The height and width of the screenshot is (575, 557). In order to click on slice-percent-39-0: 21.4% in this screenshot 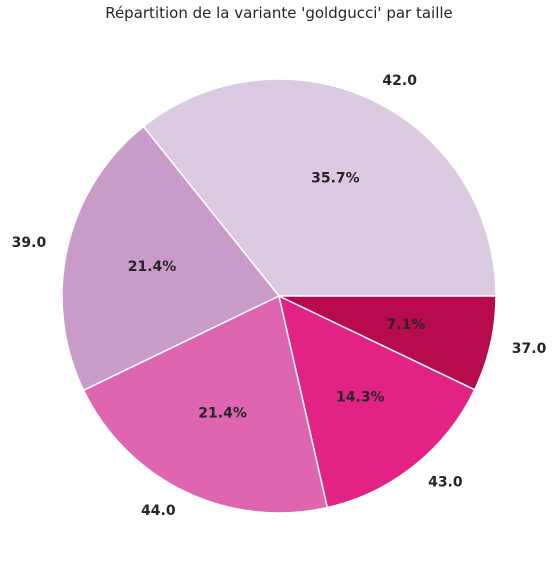, I will do `click(152, 267)`.